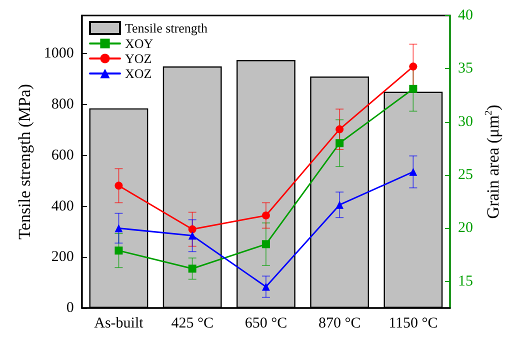 The image size is (520, 342). Describe the element at coordinates (192, 324) in the screenshot. I see `x-tick-label: 425 °C` at that location.